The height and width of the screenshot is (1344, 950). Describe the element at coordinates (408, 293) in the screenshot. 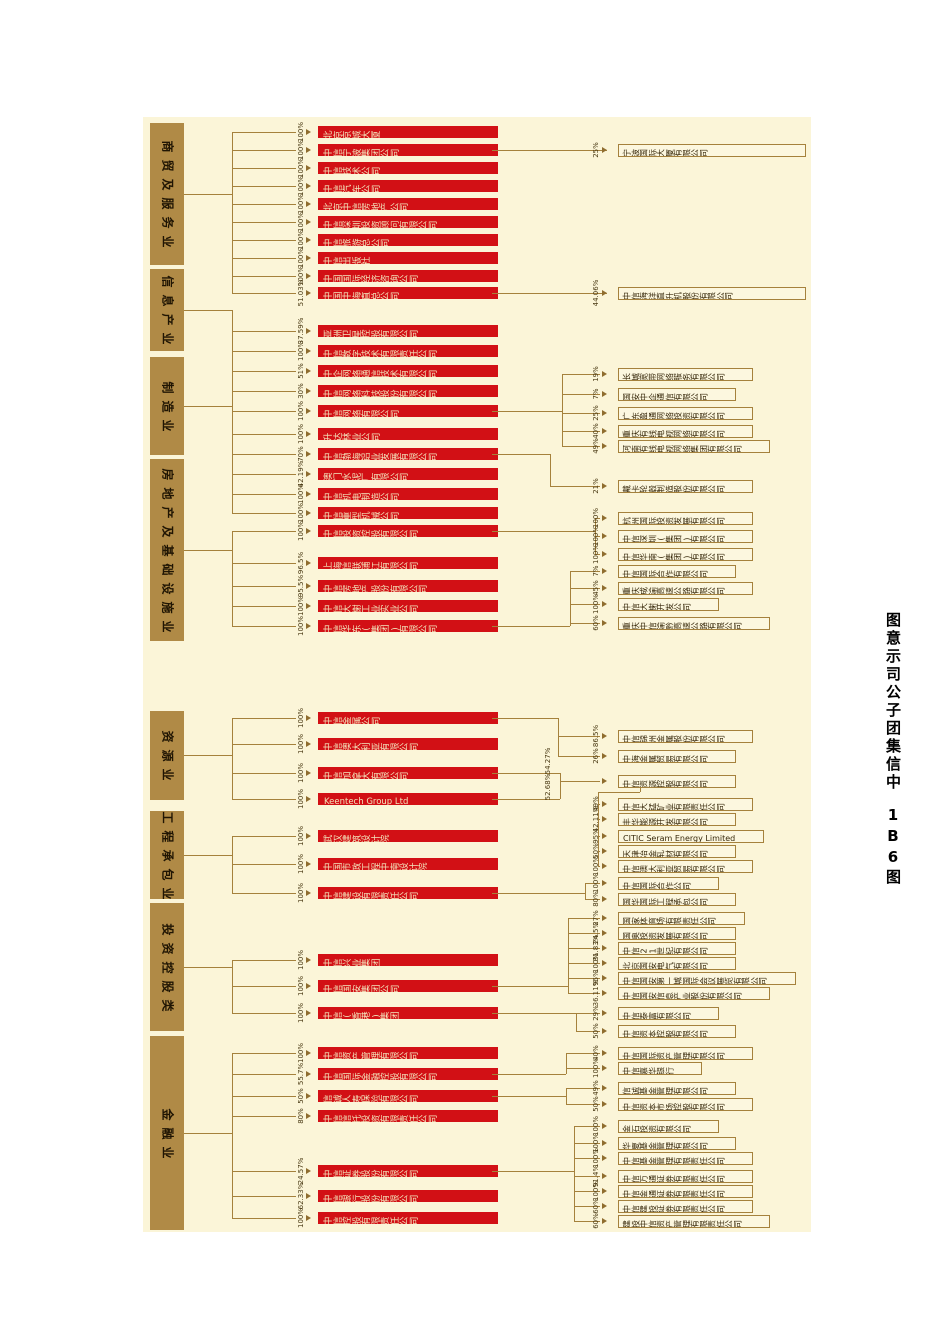

I see `org-node-bar: 中国中海直总公司` at that location.